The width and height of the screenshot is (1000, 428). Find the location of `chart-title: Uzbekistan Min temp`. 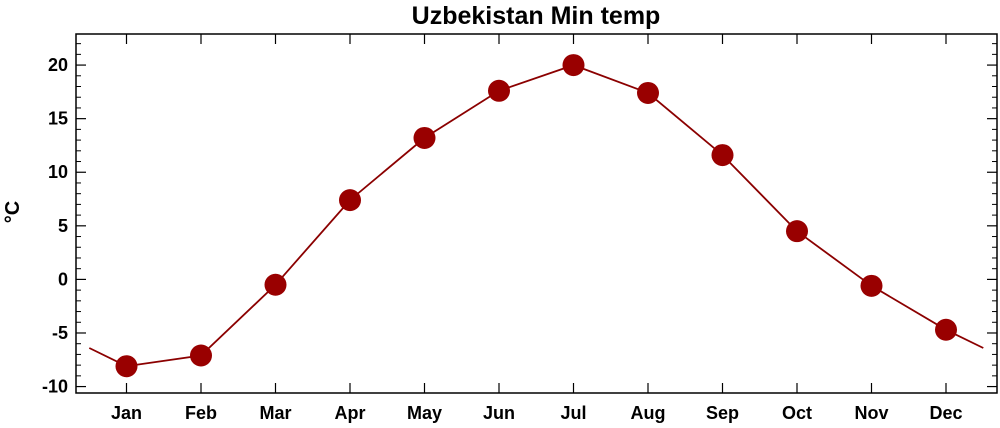

chart-title: Uzbekistan Min temp is located at coordinates (536, 16).